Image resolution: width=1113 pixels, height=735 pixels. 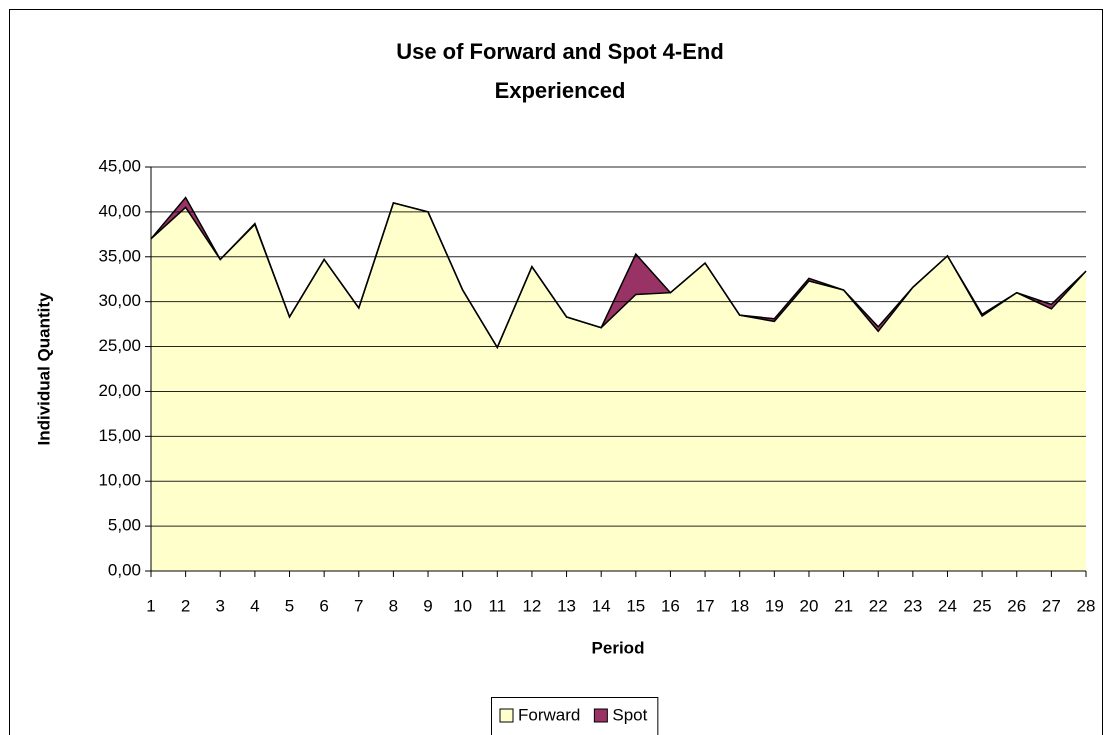 What do you see at coordinates (427, 605) in the screenshot?
I see `x-tick-label: 9` at bounding box center [427, 605].